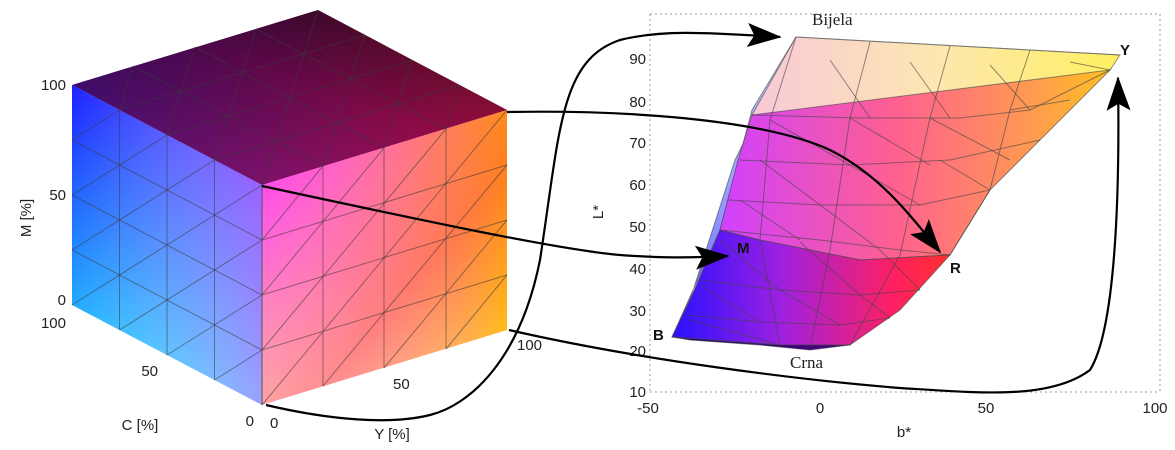 This screenshot has height=450, width=1175. What do you see at coordinates (658, 335) in the screenshot?
I see `label-blue: B` at bounding box center [658, 335].